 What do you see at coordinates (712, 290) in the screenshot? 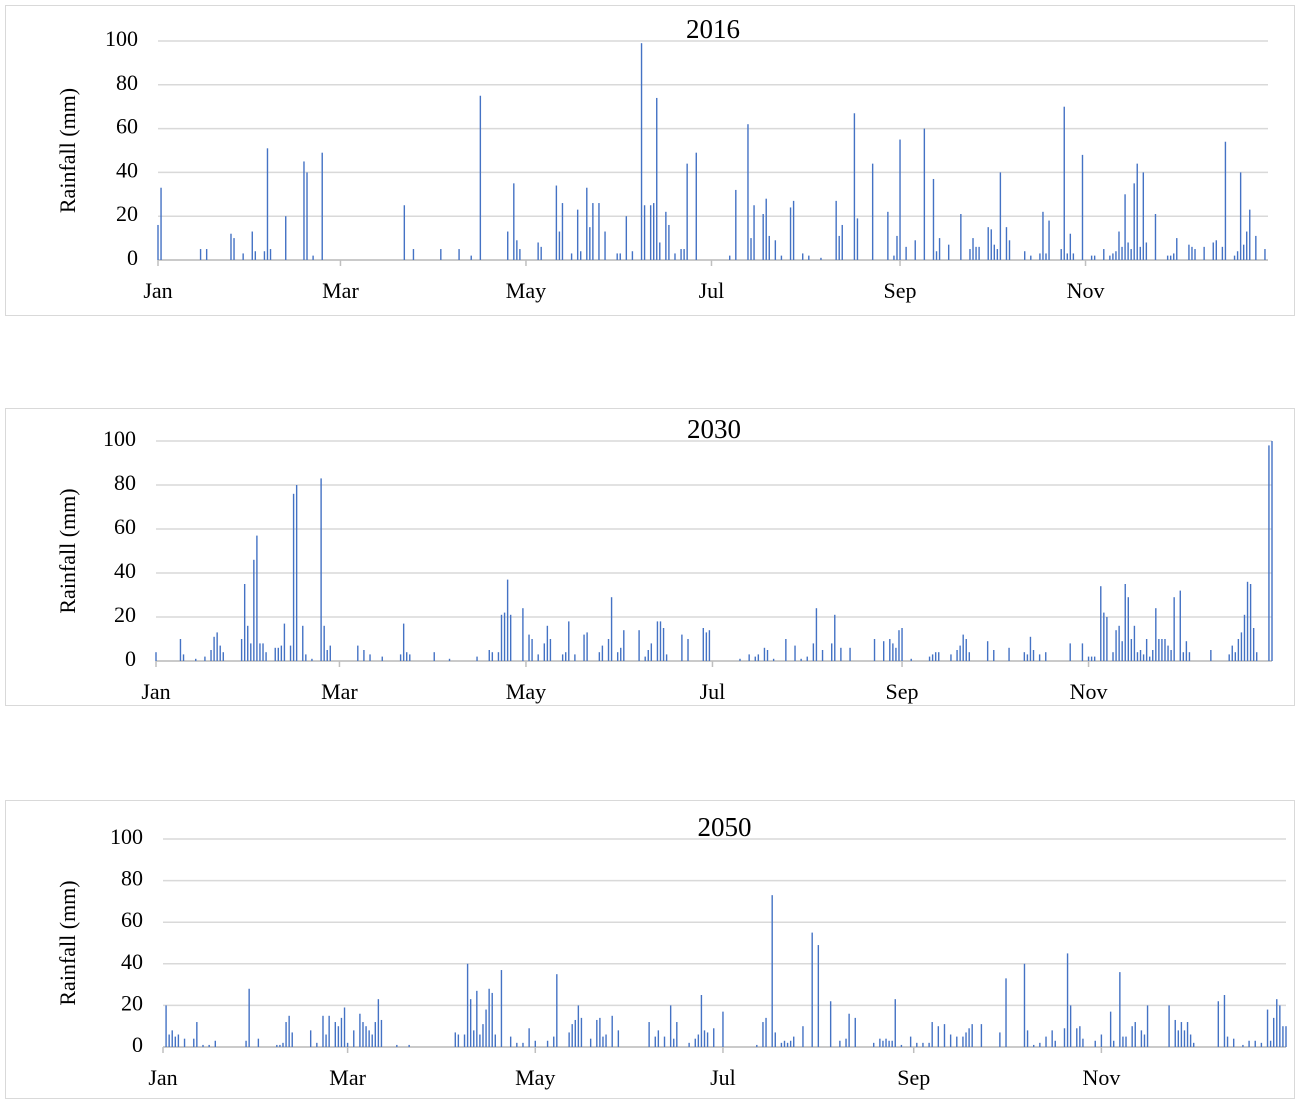
I see `x-tick-label: Jul` at bounding box center [712, 290].